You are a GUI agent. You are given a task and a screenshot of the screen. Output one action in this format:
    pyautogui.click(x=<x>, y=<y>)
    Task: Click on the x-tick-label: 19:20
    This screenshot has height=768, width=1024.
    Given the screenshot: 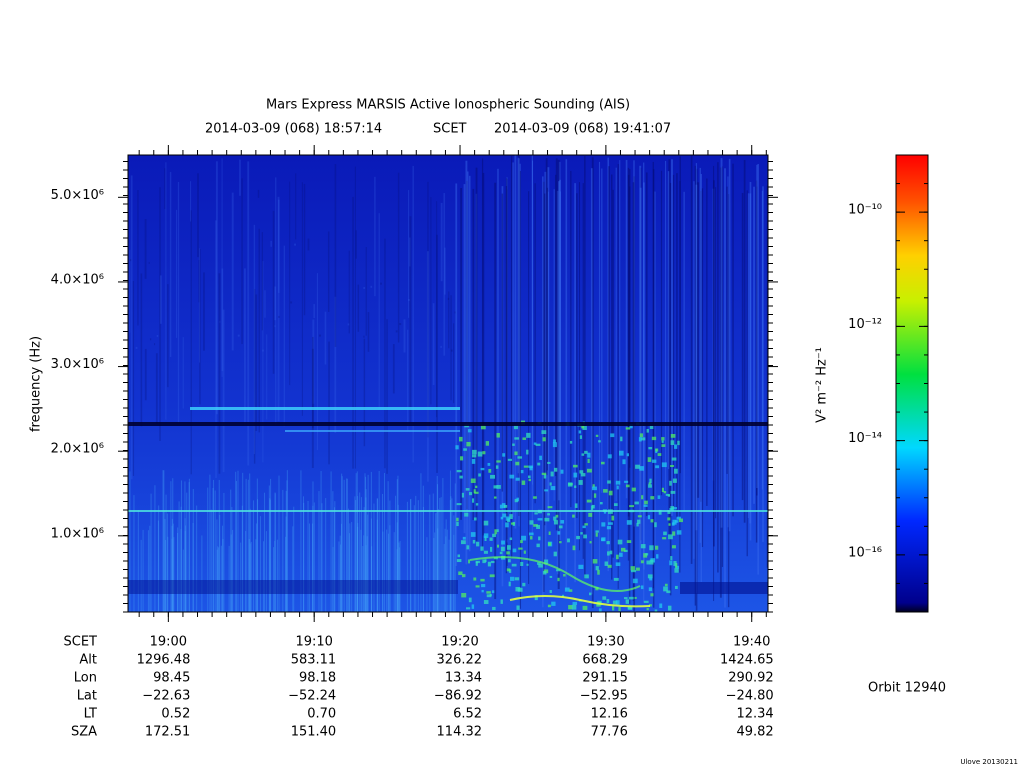 What is the action you would take?
    pyautogui.click(x=459, y=642)
    